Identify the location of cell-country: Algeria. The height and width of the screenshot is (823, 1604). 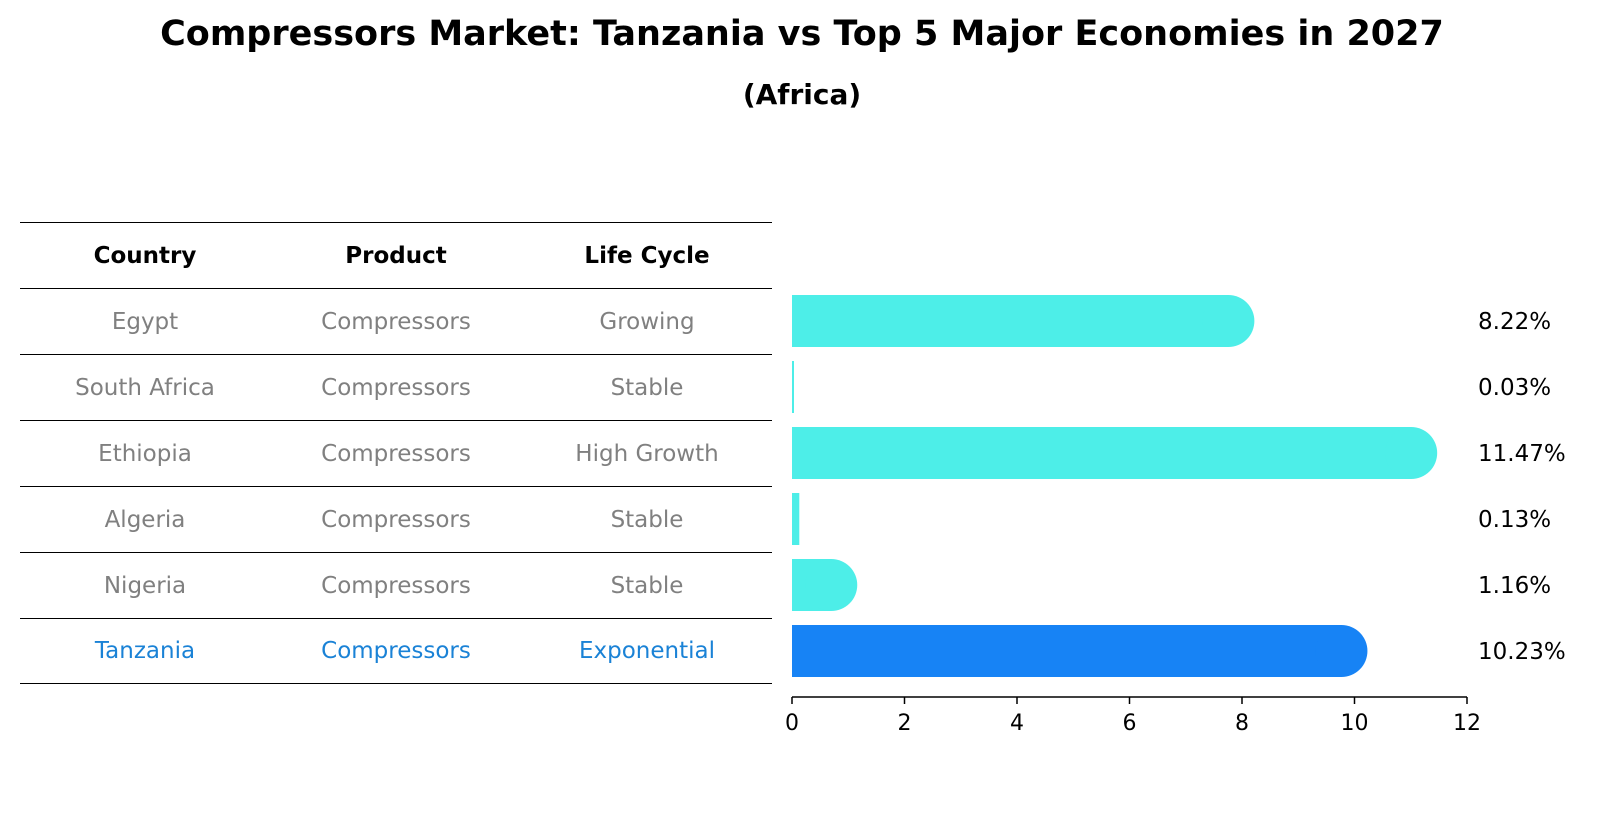
(145, 519).